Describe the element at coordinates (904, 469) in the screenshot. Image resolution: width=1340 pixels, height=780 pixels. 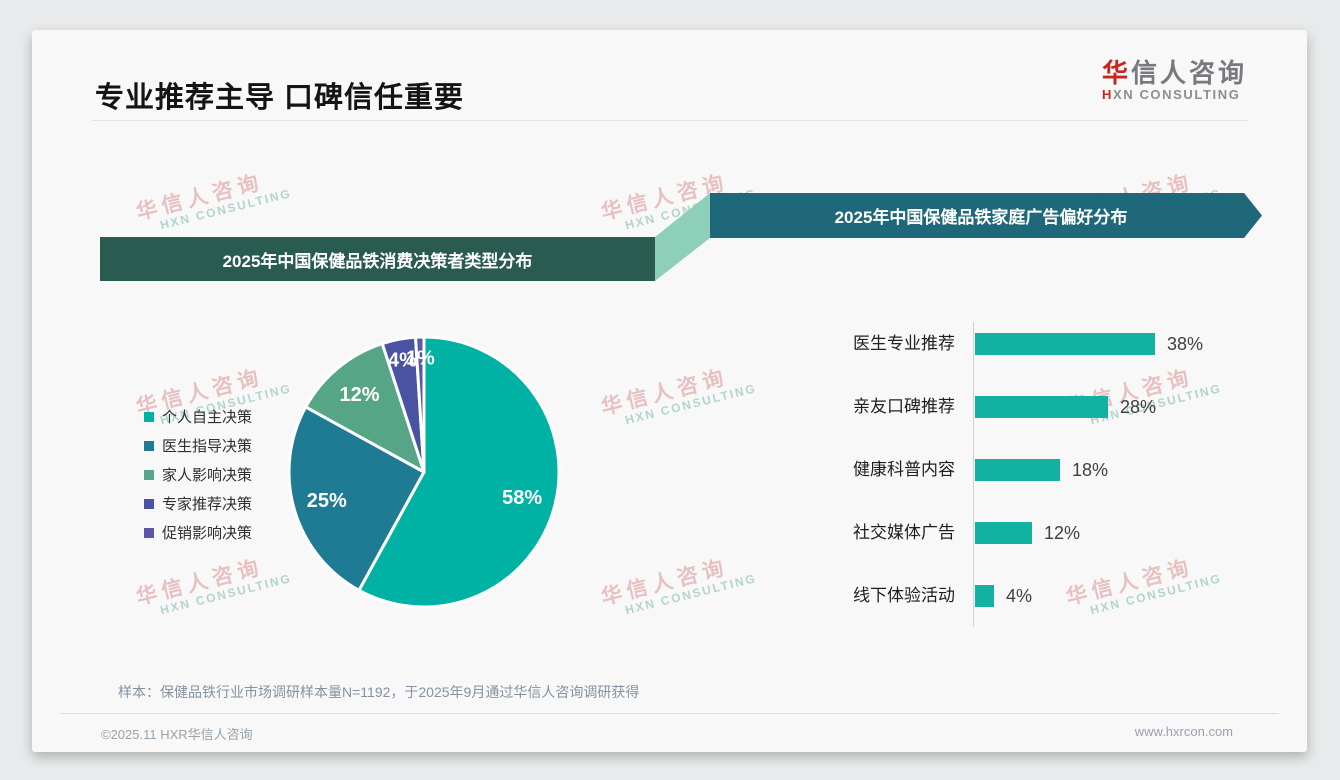
I see `bar-category-label: 健康科普内容` at that location.